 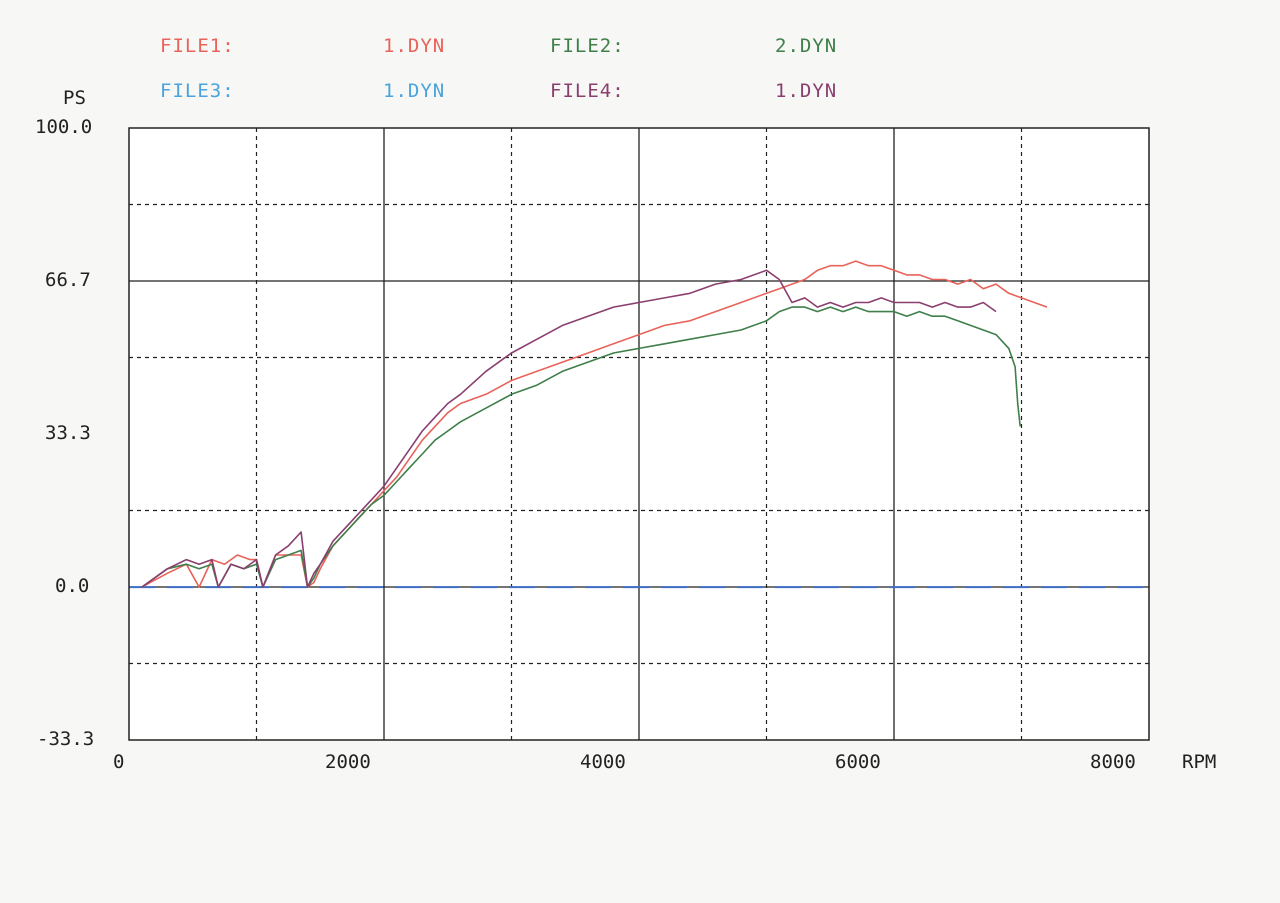 What do you see at coordinates (197, 91) in the screenshot?
I see `legend-file3-label: FILE3:` at bounding box center [197, 91].